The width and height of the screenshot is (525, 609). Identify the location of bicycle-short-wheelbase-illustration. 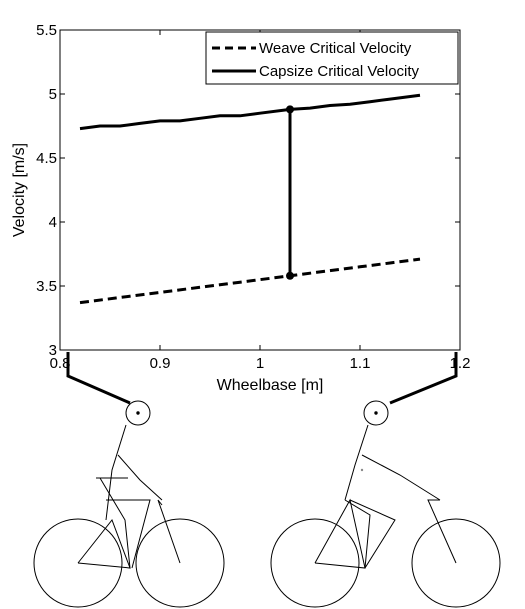
(129, 504).